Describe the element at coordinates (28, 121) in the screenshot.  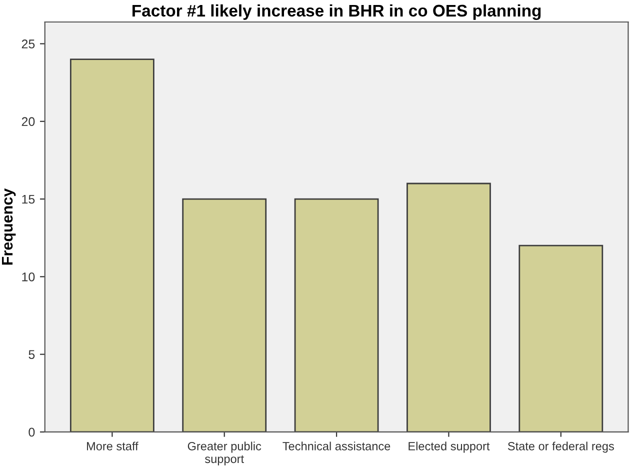
I see `y-tick-label: 20` at that location.